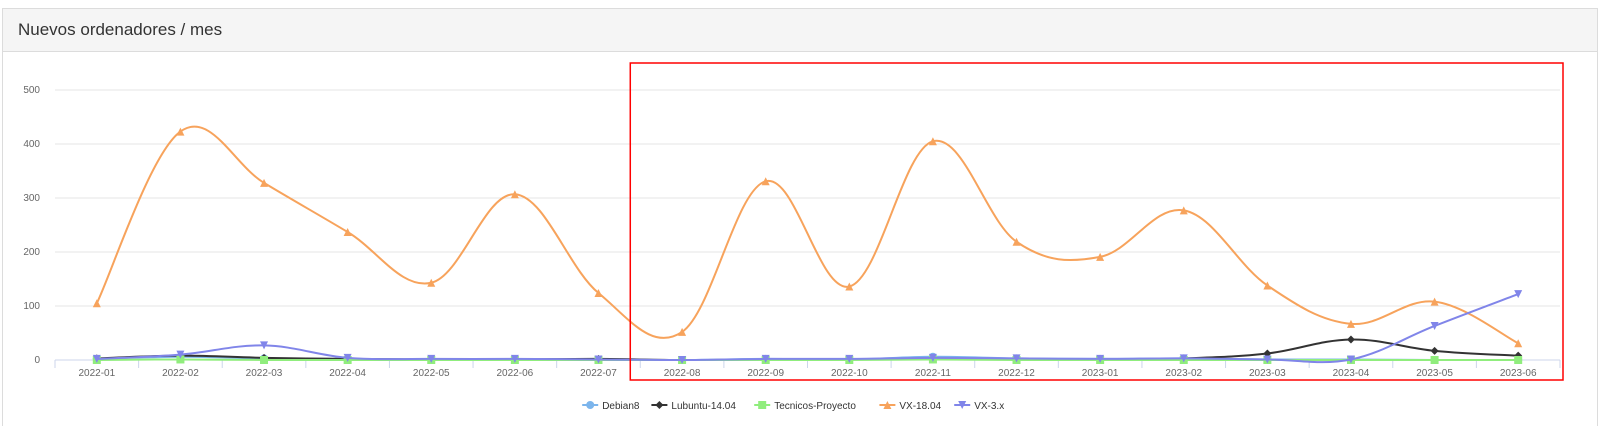 Image resolution: width=1600 pixels, height=426 pixels. I want to click on x-tick-label: 2023-03, so click(1267, 373).